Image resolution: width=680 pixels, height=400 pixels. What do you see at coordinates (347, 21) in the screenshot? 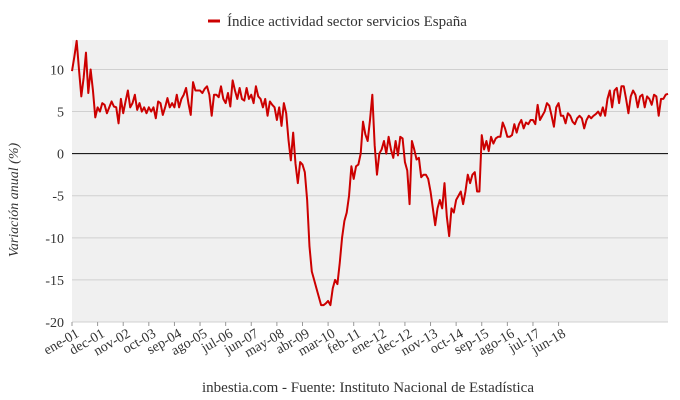
I see `legend-label: Índice actividad sector servicios España` at bounding box center [347, 21].